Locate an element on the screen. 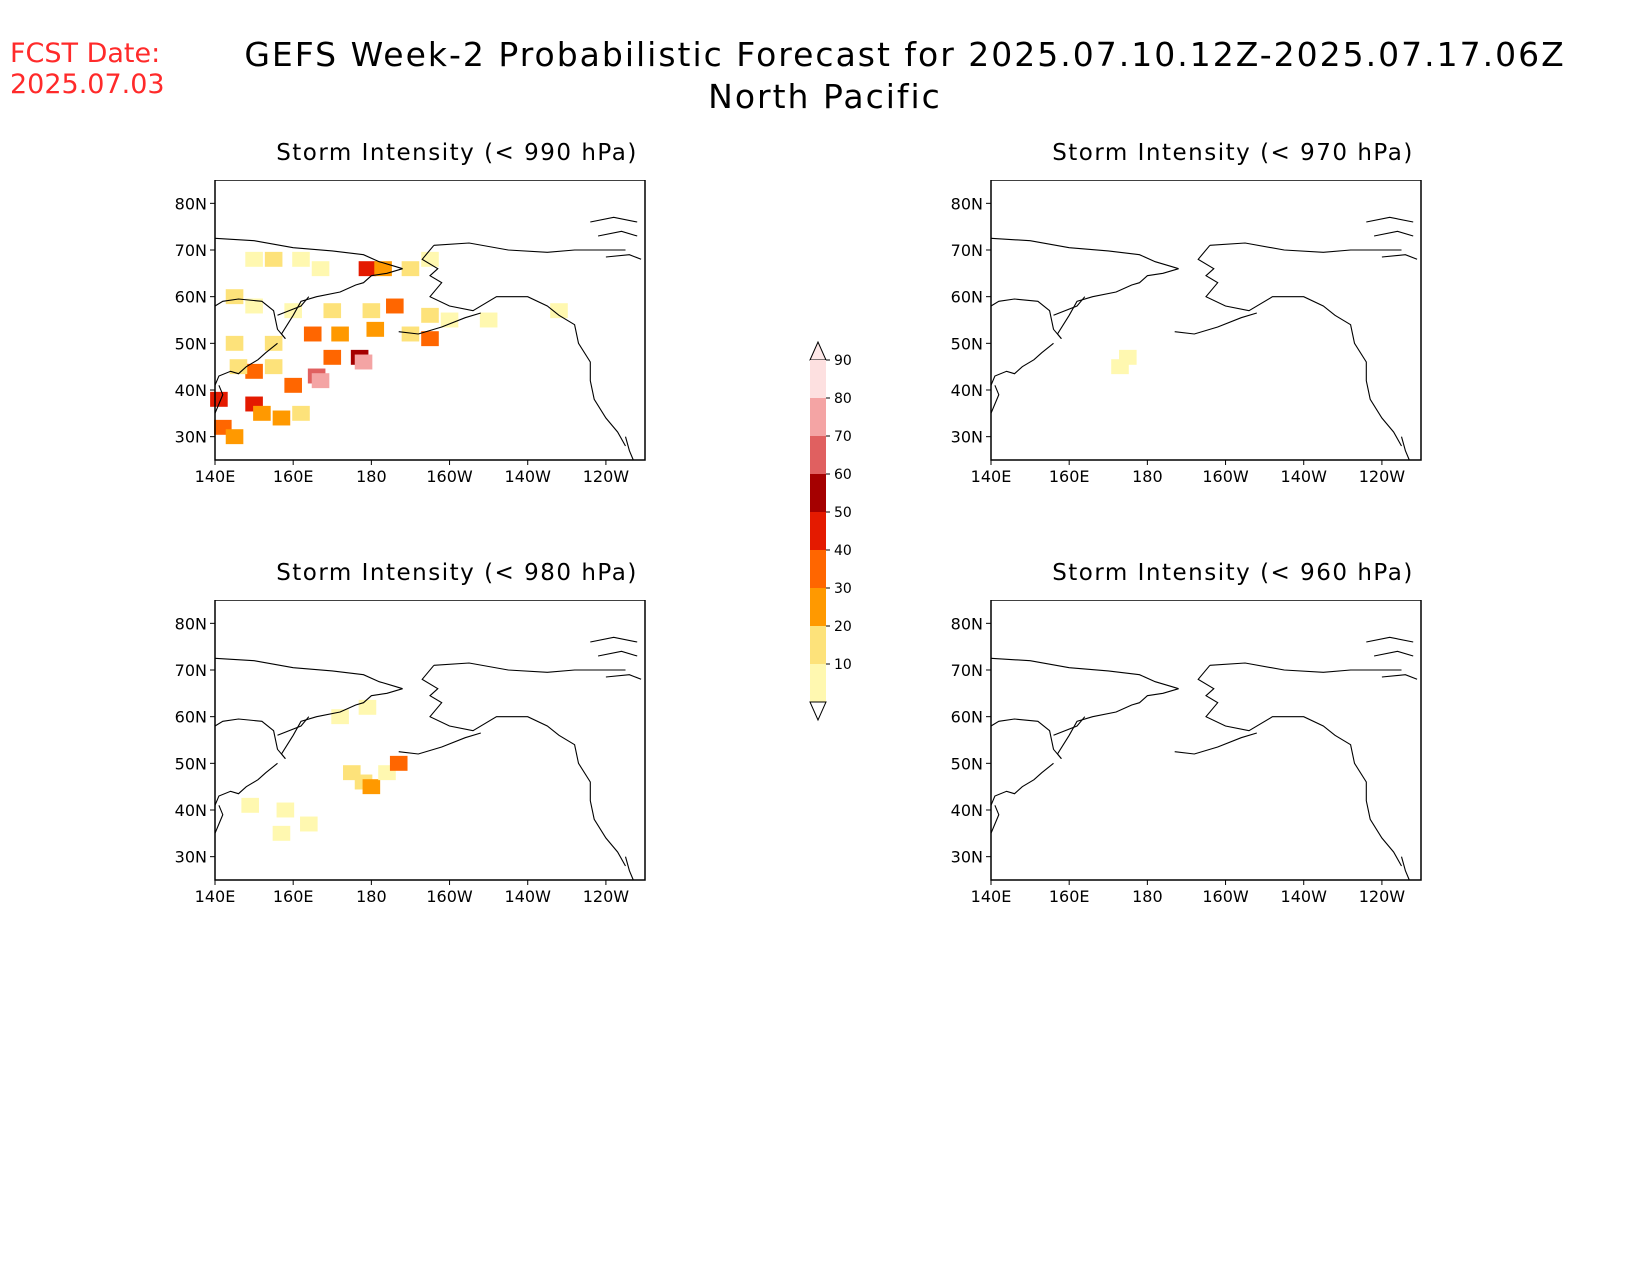 Image resolution: width=1650 pixels, height=1275 pixels. colorbar-top-arrow is located at coordinates (818, 350).